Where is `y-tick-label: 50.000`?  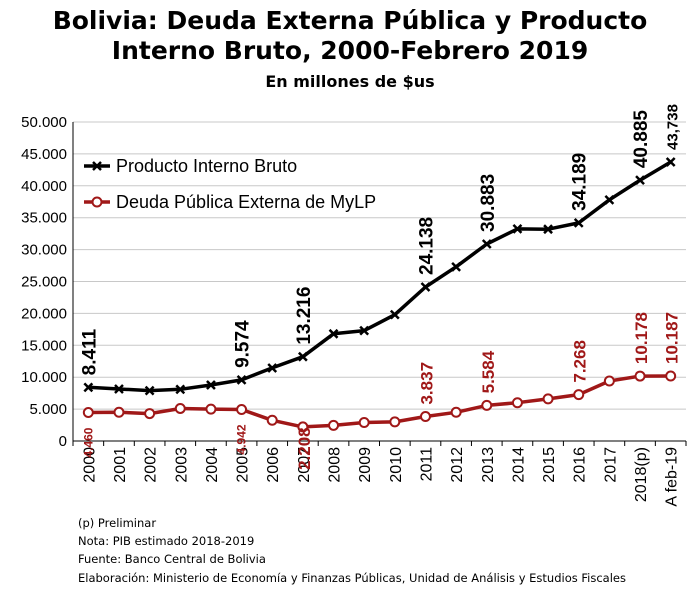 y-tick-label: 50.000 is located at coordinates (44, 122).